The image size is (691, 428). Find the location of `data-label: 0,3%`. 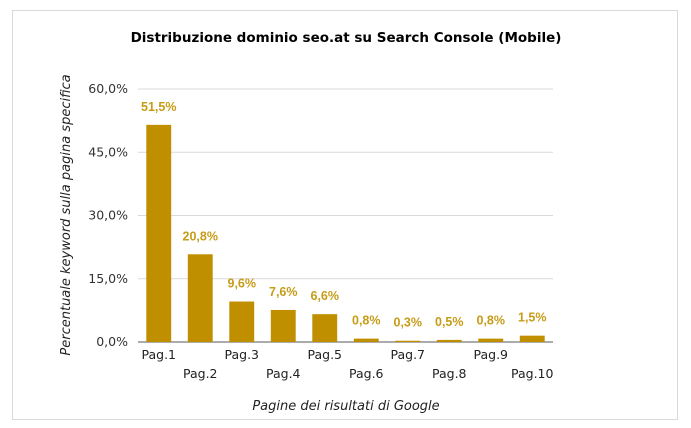

data-label: 0,3% is located at coordinates (408, 323).